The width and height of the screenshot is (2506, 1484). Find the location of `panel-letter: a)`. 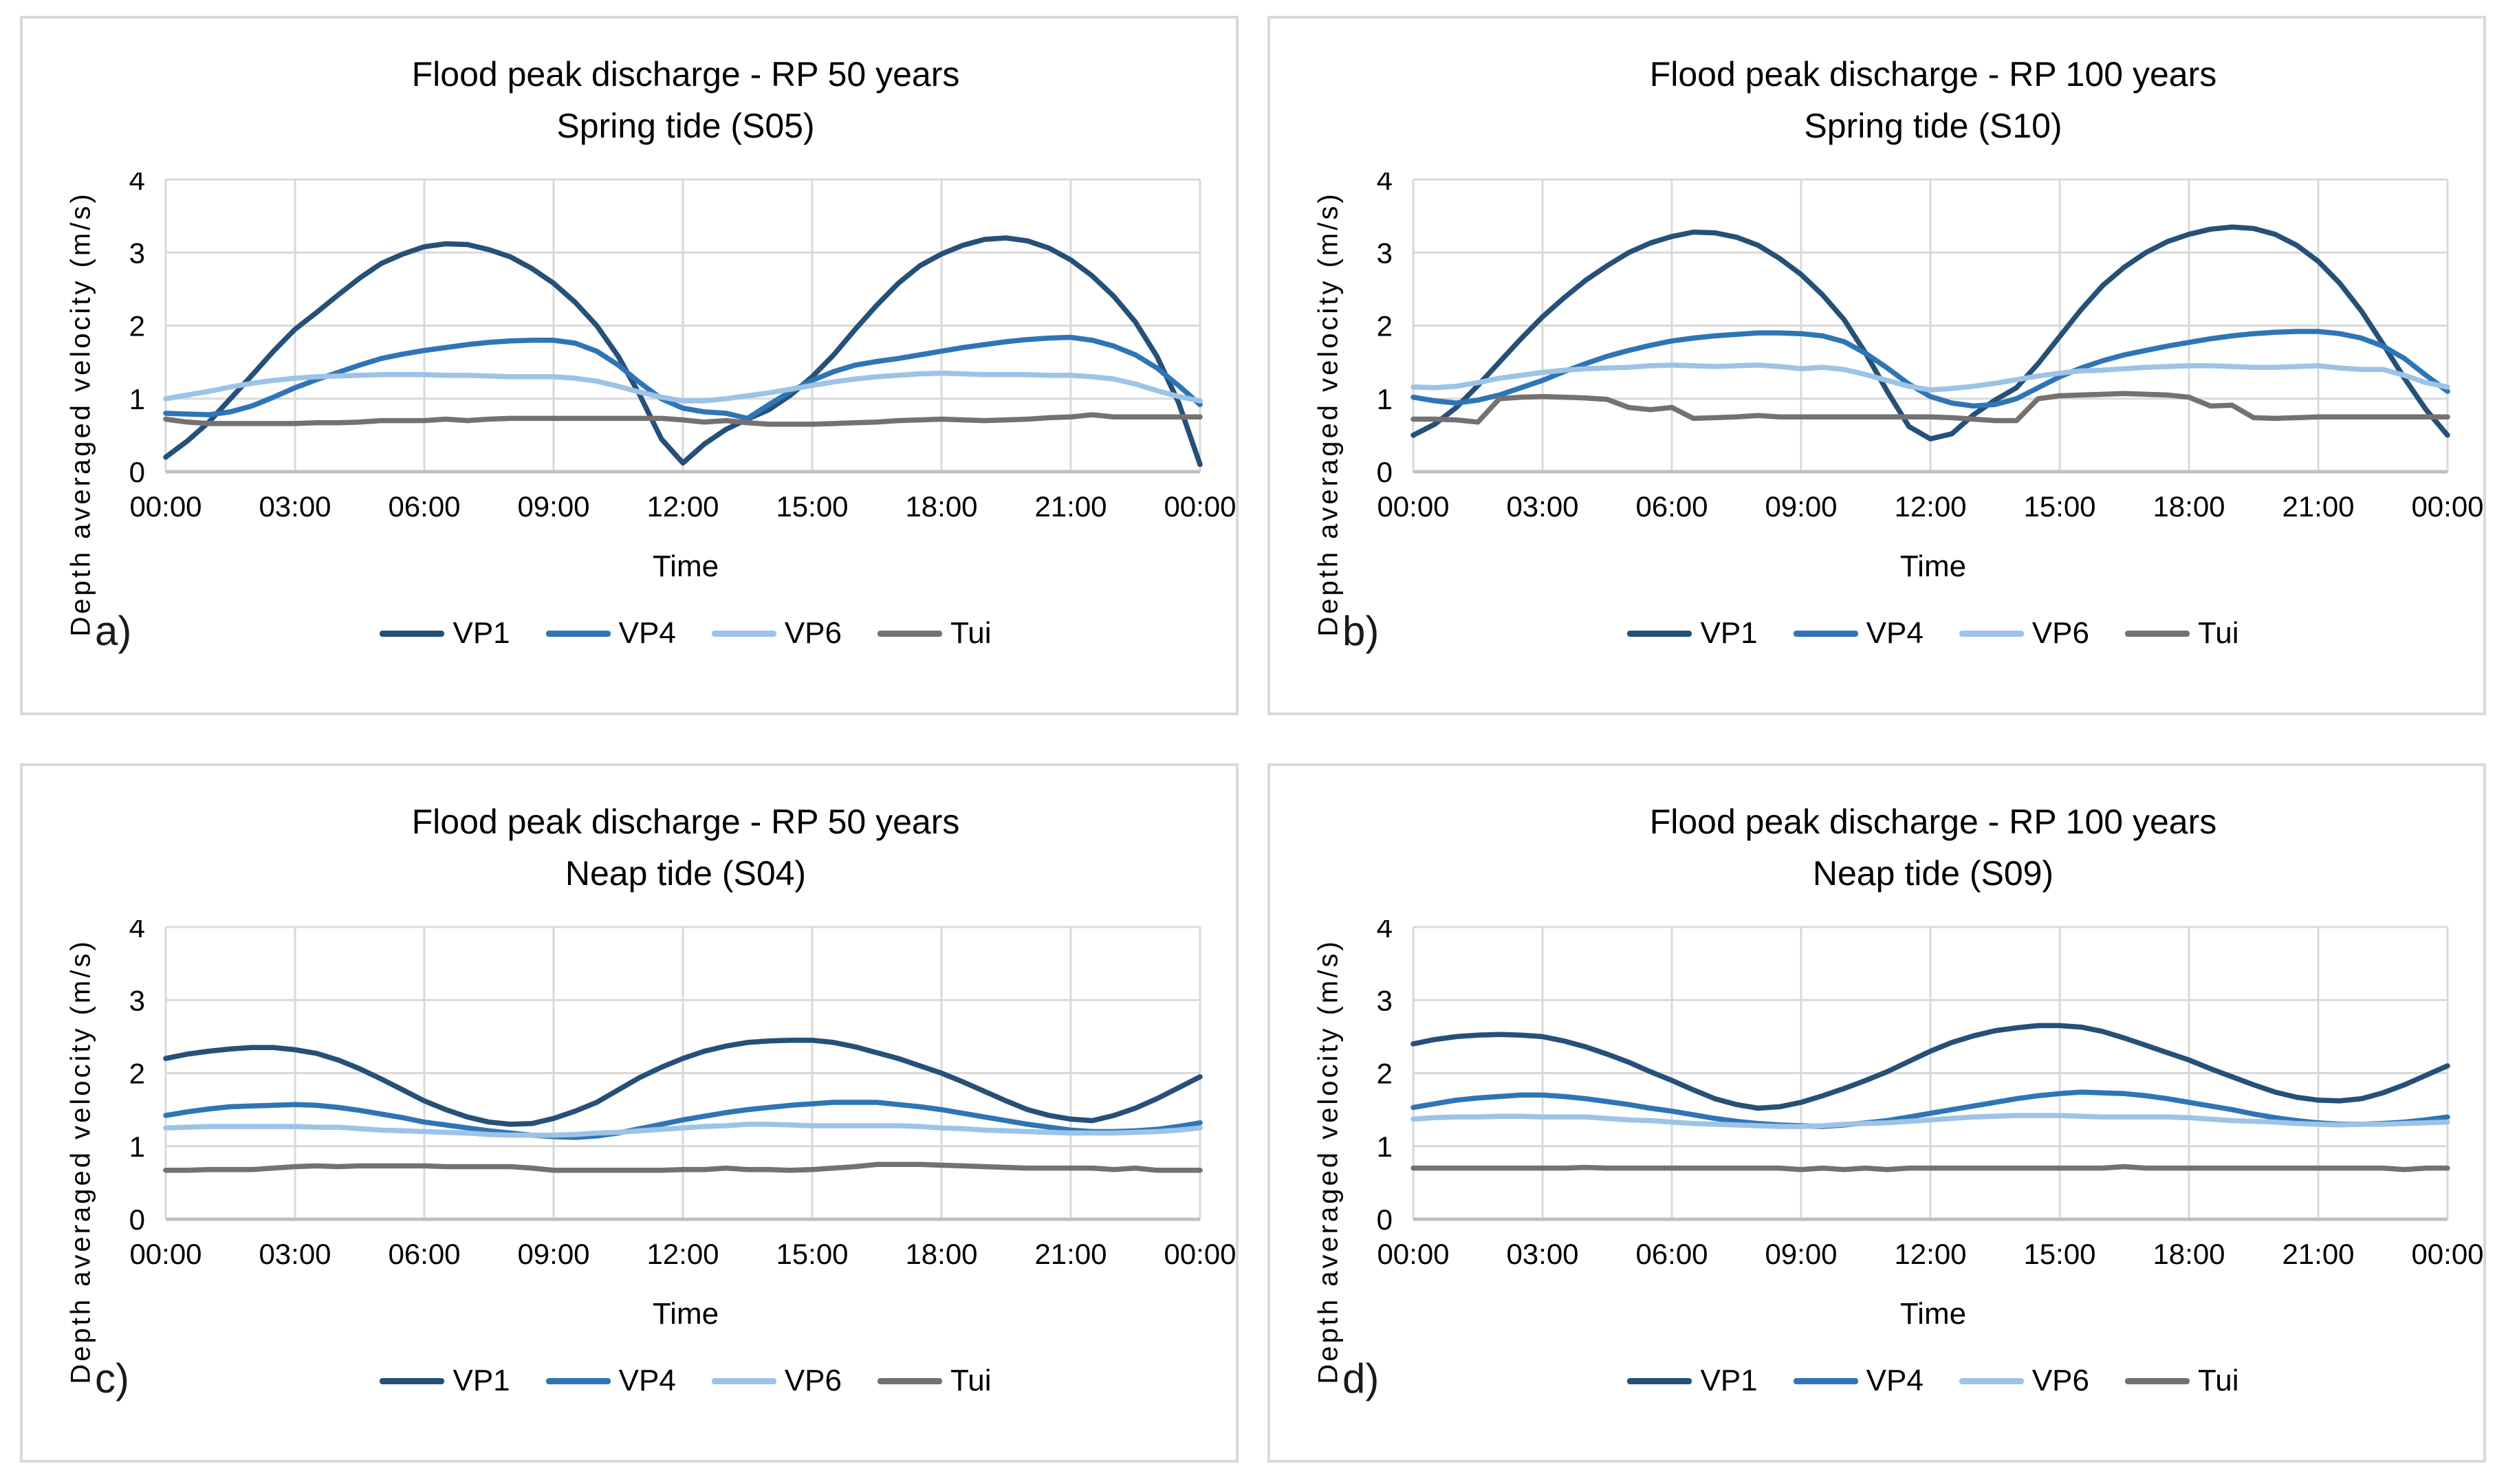

panel-letter: a) is located at coordinates (113, 631).